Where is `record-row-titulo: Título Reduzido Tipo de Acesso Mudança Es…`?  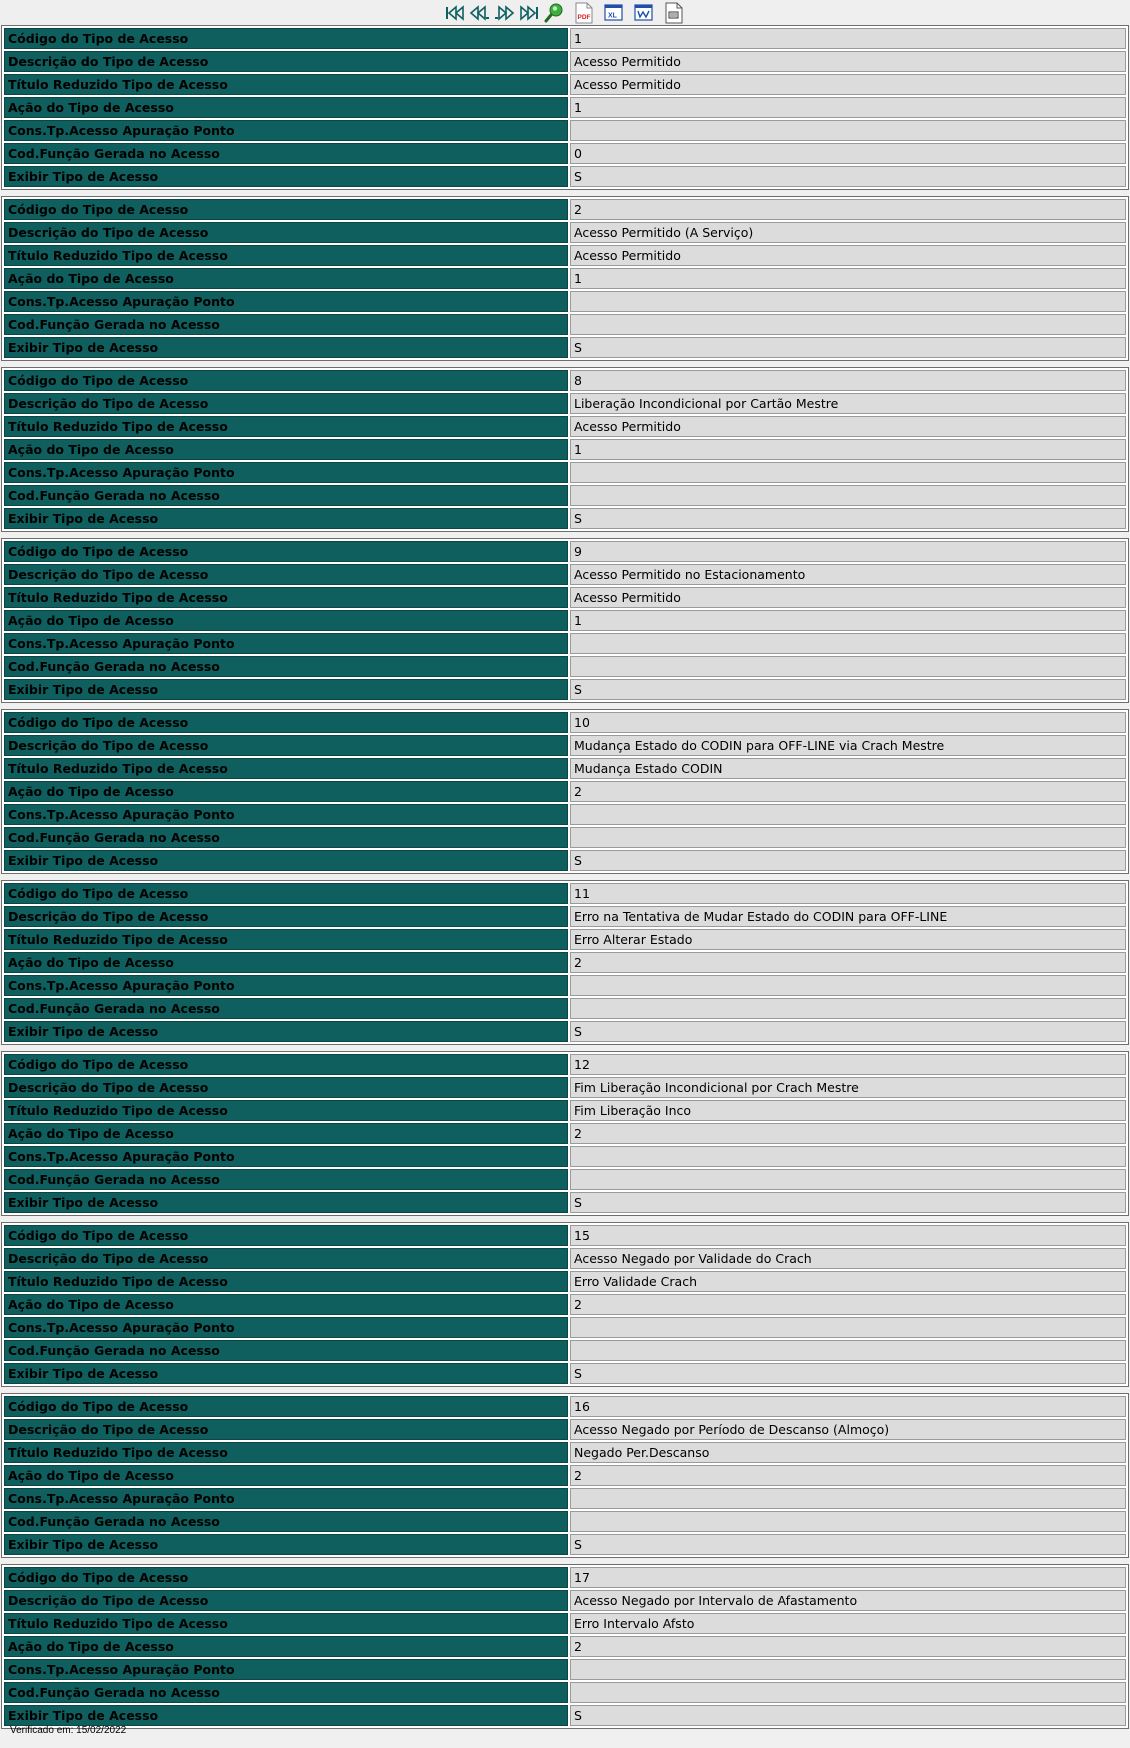
record-row-titulo: Título Reduzido Tipo de Acesso Mudança Es… is located at coordinates (565, 768).